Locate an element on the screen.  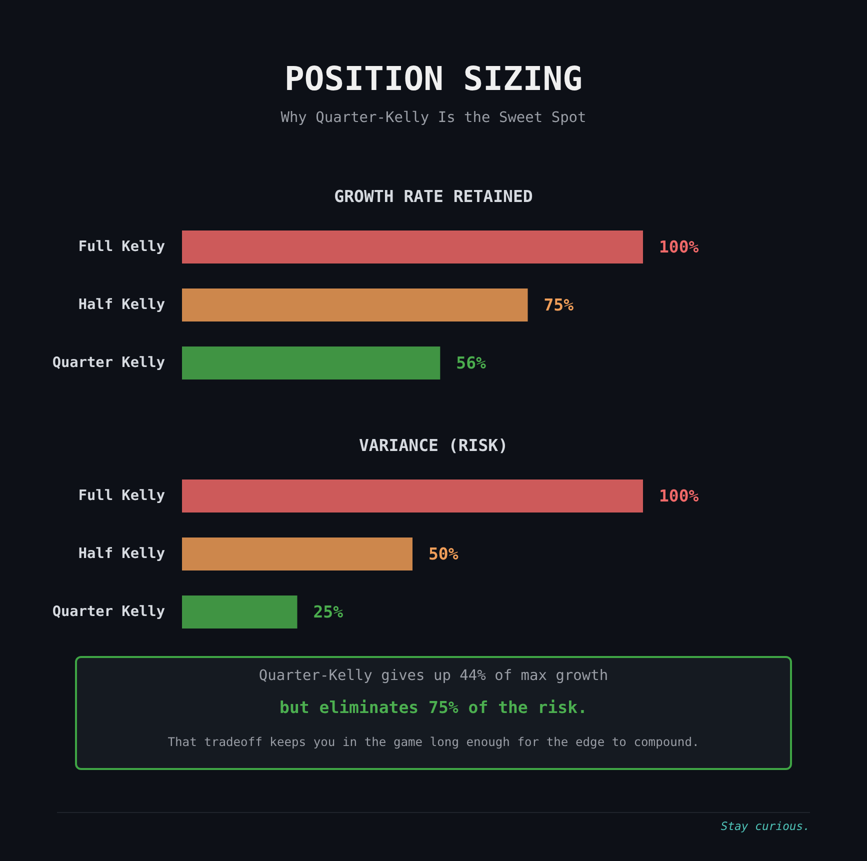
text: POSITION SIZING is located at coordinates (433, 79).